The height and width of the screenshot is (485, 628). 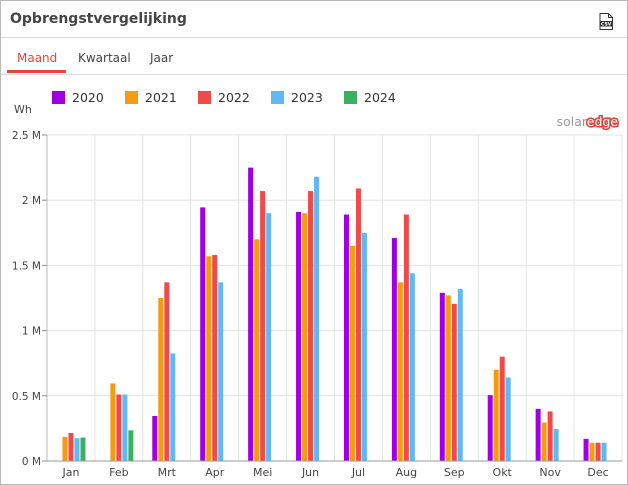 What do you see at coordinates (257, 350) in the screenshot?
I see `bar-mei-2021` at bounding box center [257, 350].